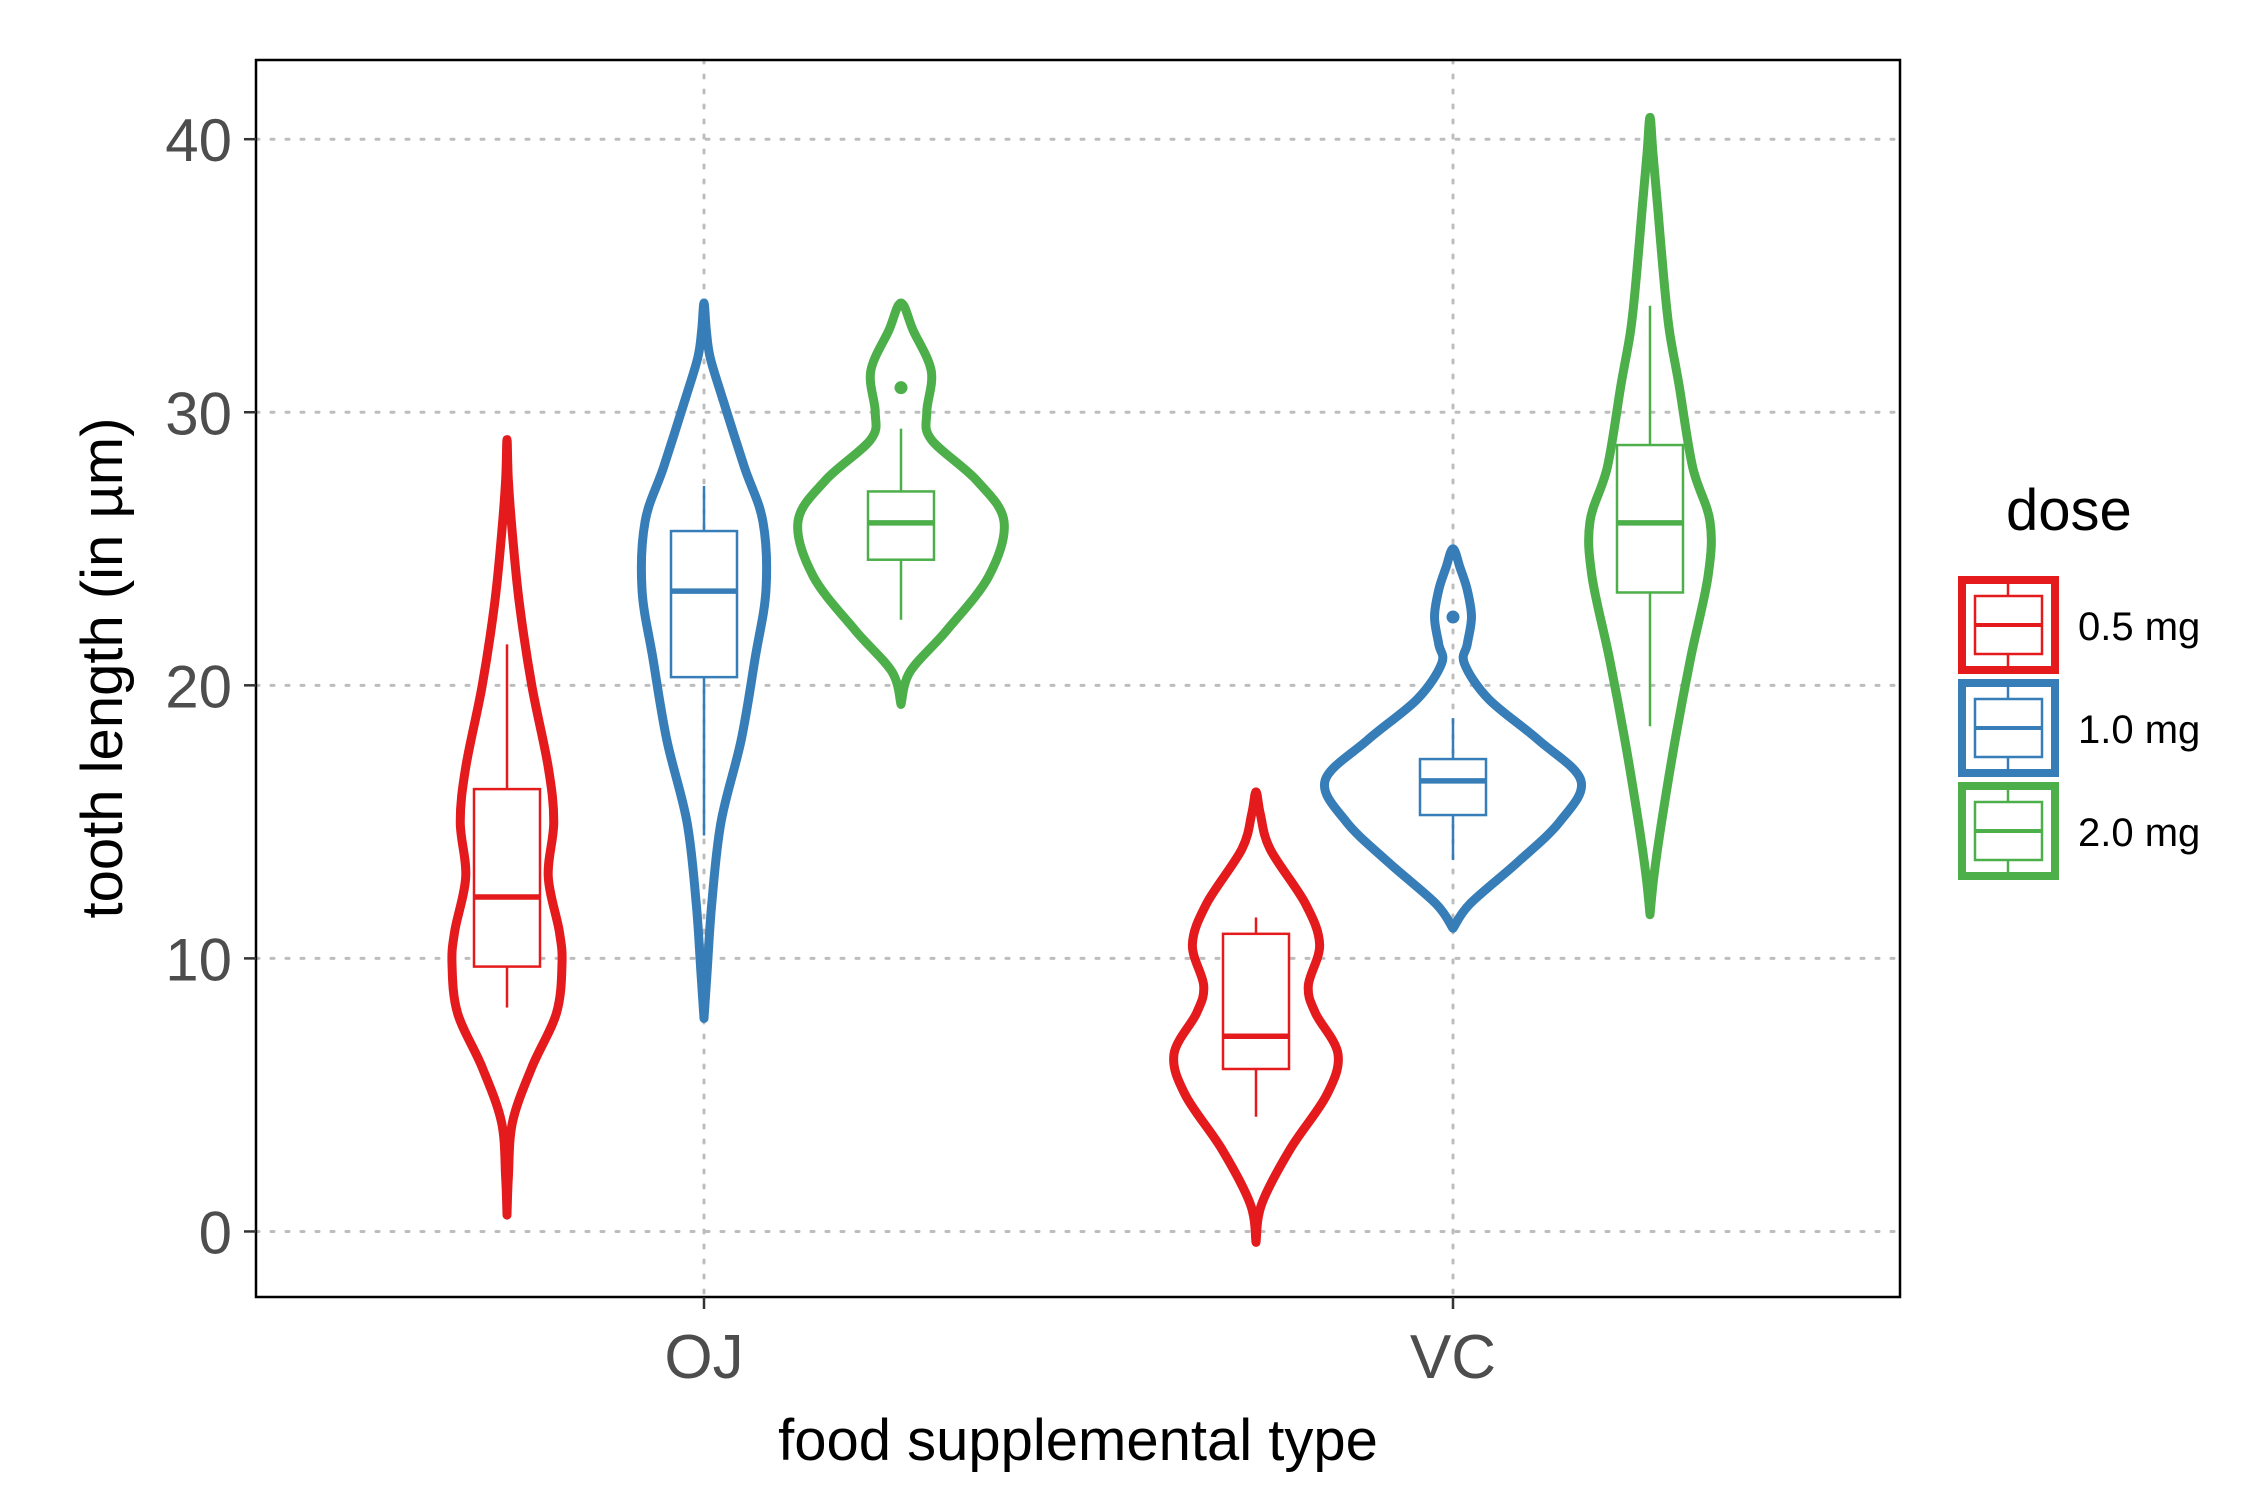  Describe the element at coordinates (2069, 510) in the screenshot. I see `legend-title: dose` at that location.